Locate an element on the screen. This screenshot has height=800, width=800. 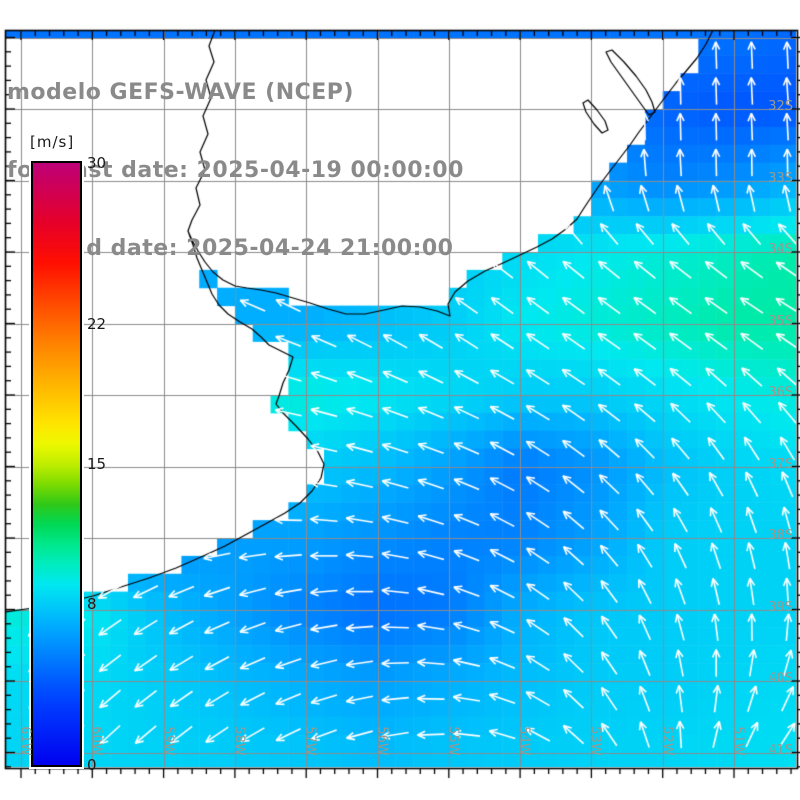
lon-label-58w: 58W is located at coordinates (239, 741).